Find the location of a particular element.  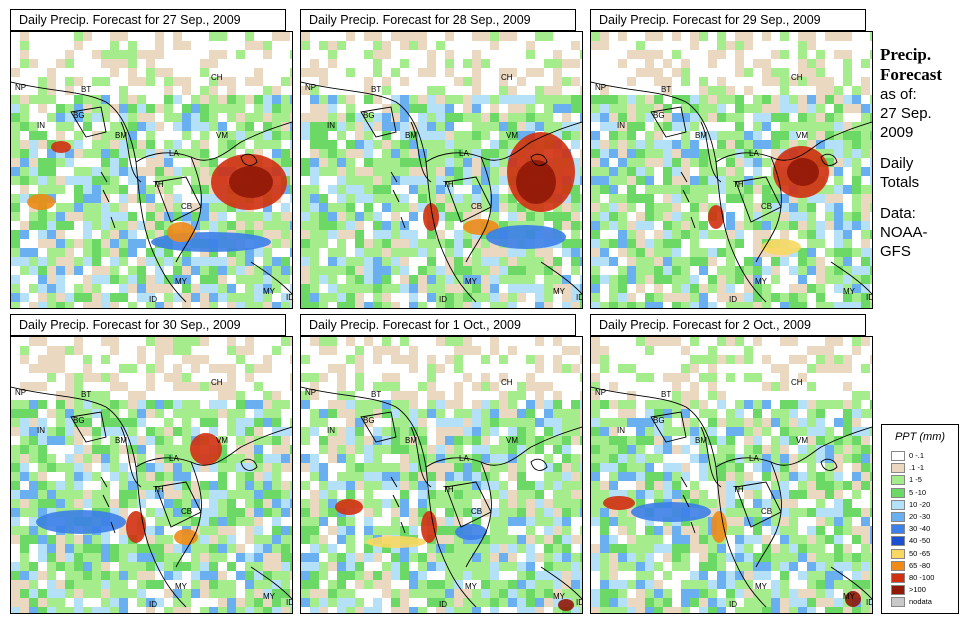

legend-label: 65 -80 is located at coordinates (920, 565).